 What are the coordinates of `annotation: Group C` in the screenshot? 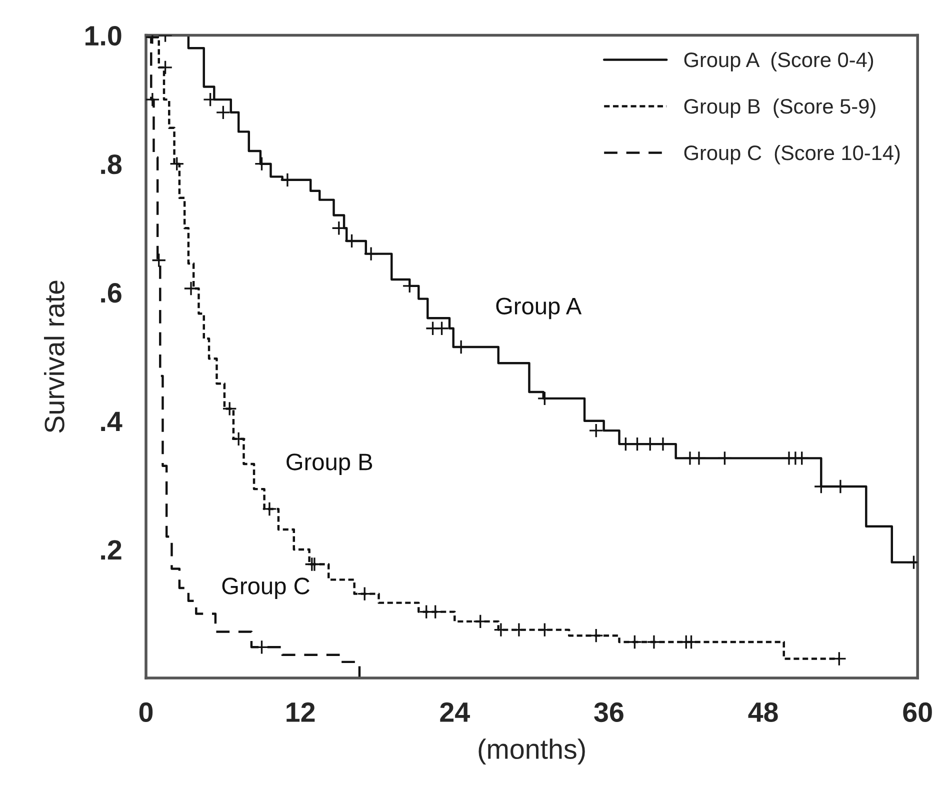 It's located at (266, 589).